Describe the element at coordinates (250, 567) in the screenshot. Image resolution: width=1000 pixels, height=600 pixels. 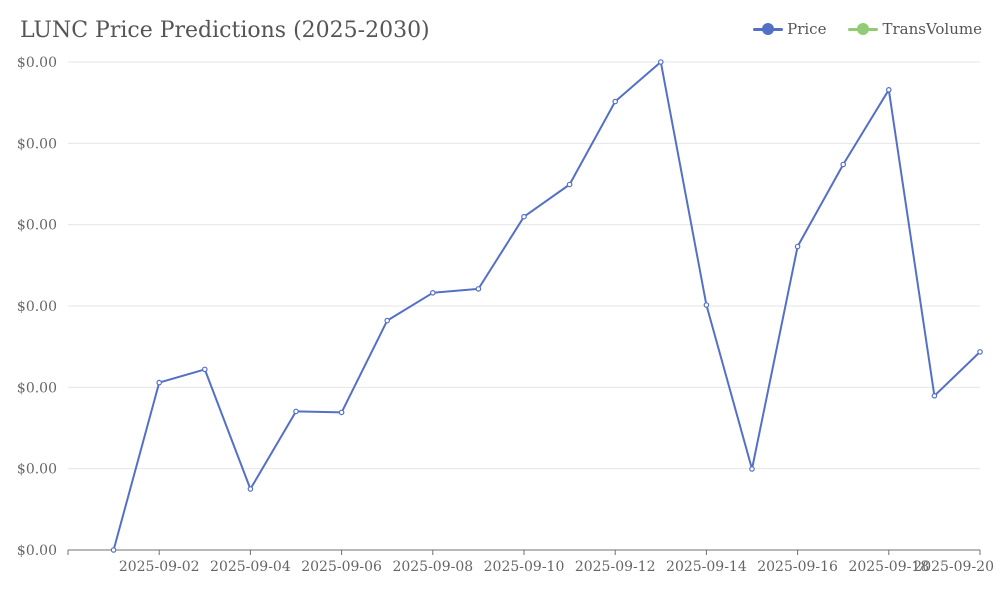
I see `x-tick-label: 2025-09-04` at that location.